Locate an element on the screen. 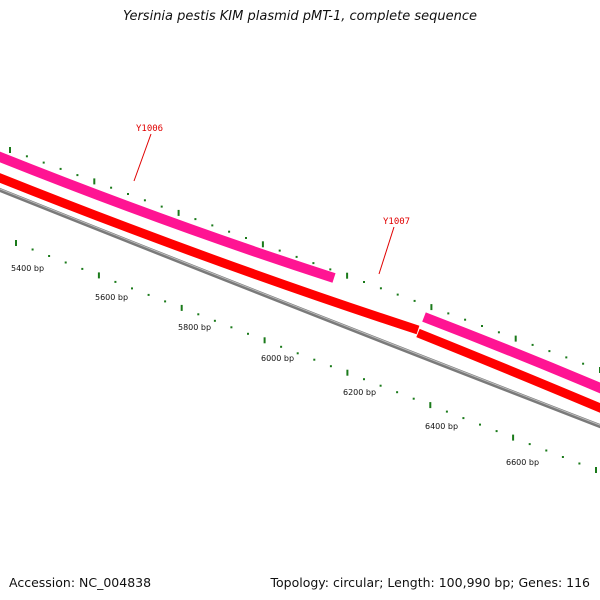 The image size is (600, 600). scale-label: 6000 bp is located at coordinates (277, 358).